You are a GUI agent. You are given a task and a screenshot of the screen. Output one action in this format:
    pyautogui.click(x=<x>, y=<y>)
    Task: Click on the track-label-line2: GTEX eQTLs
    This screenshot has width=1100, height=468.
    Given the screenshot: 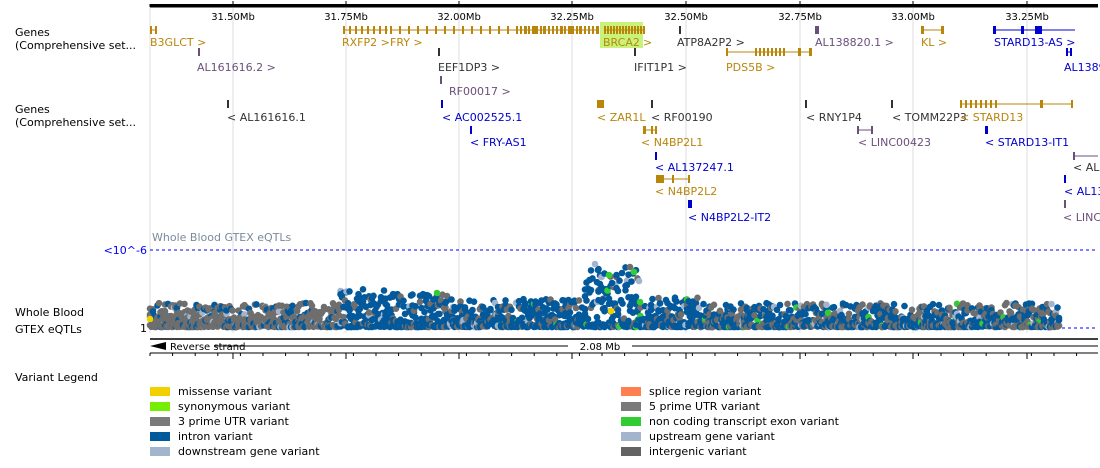 What is the action you would take?
    pyautogui.click(x=48, y=329)
    